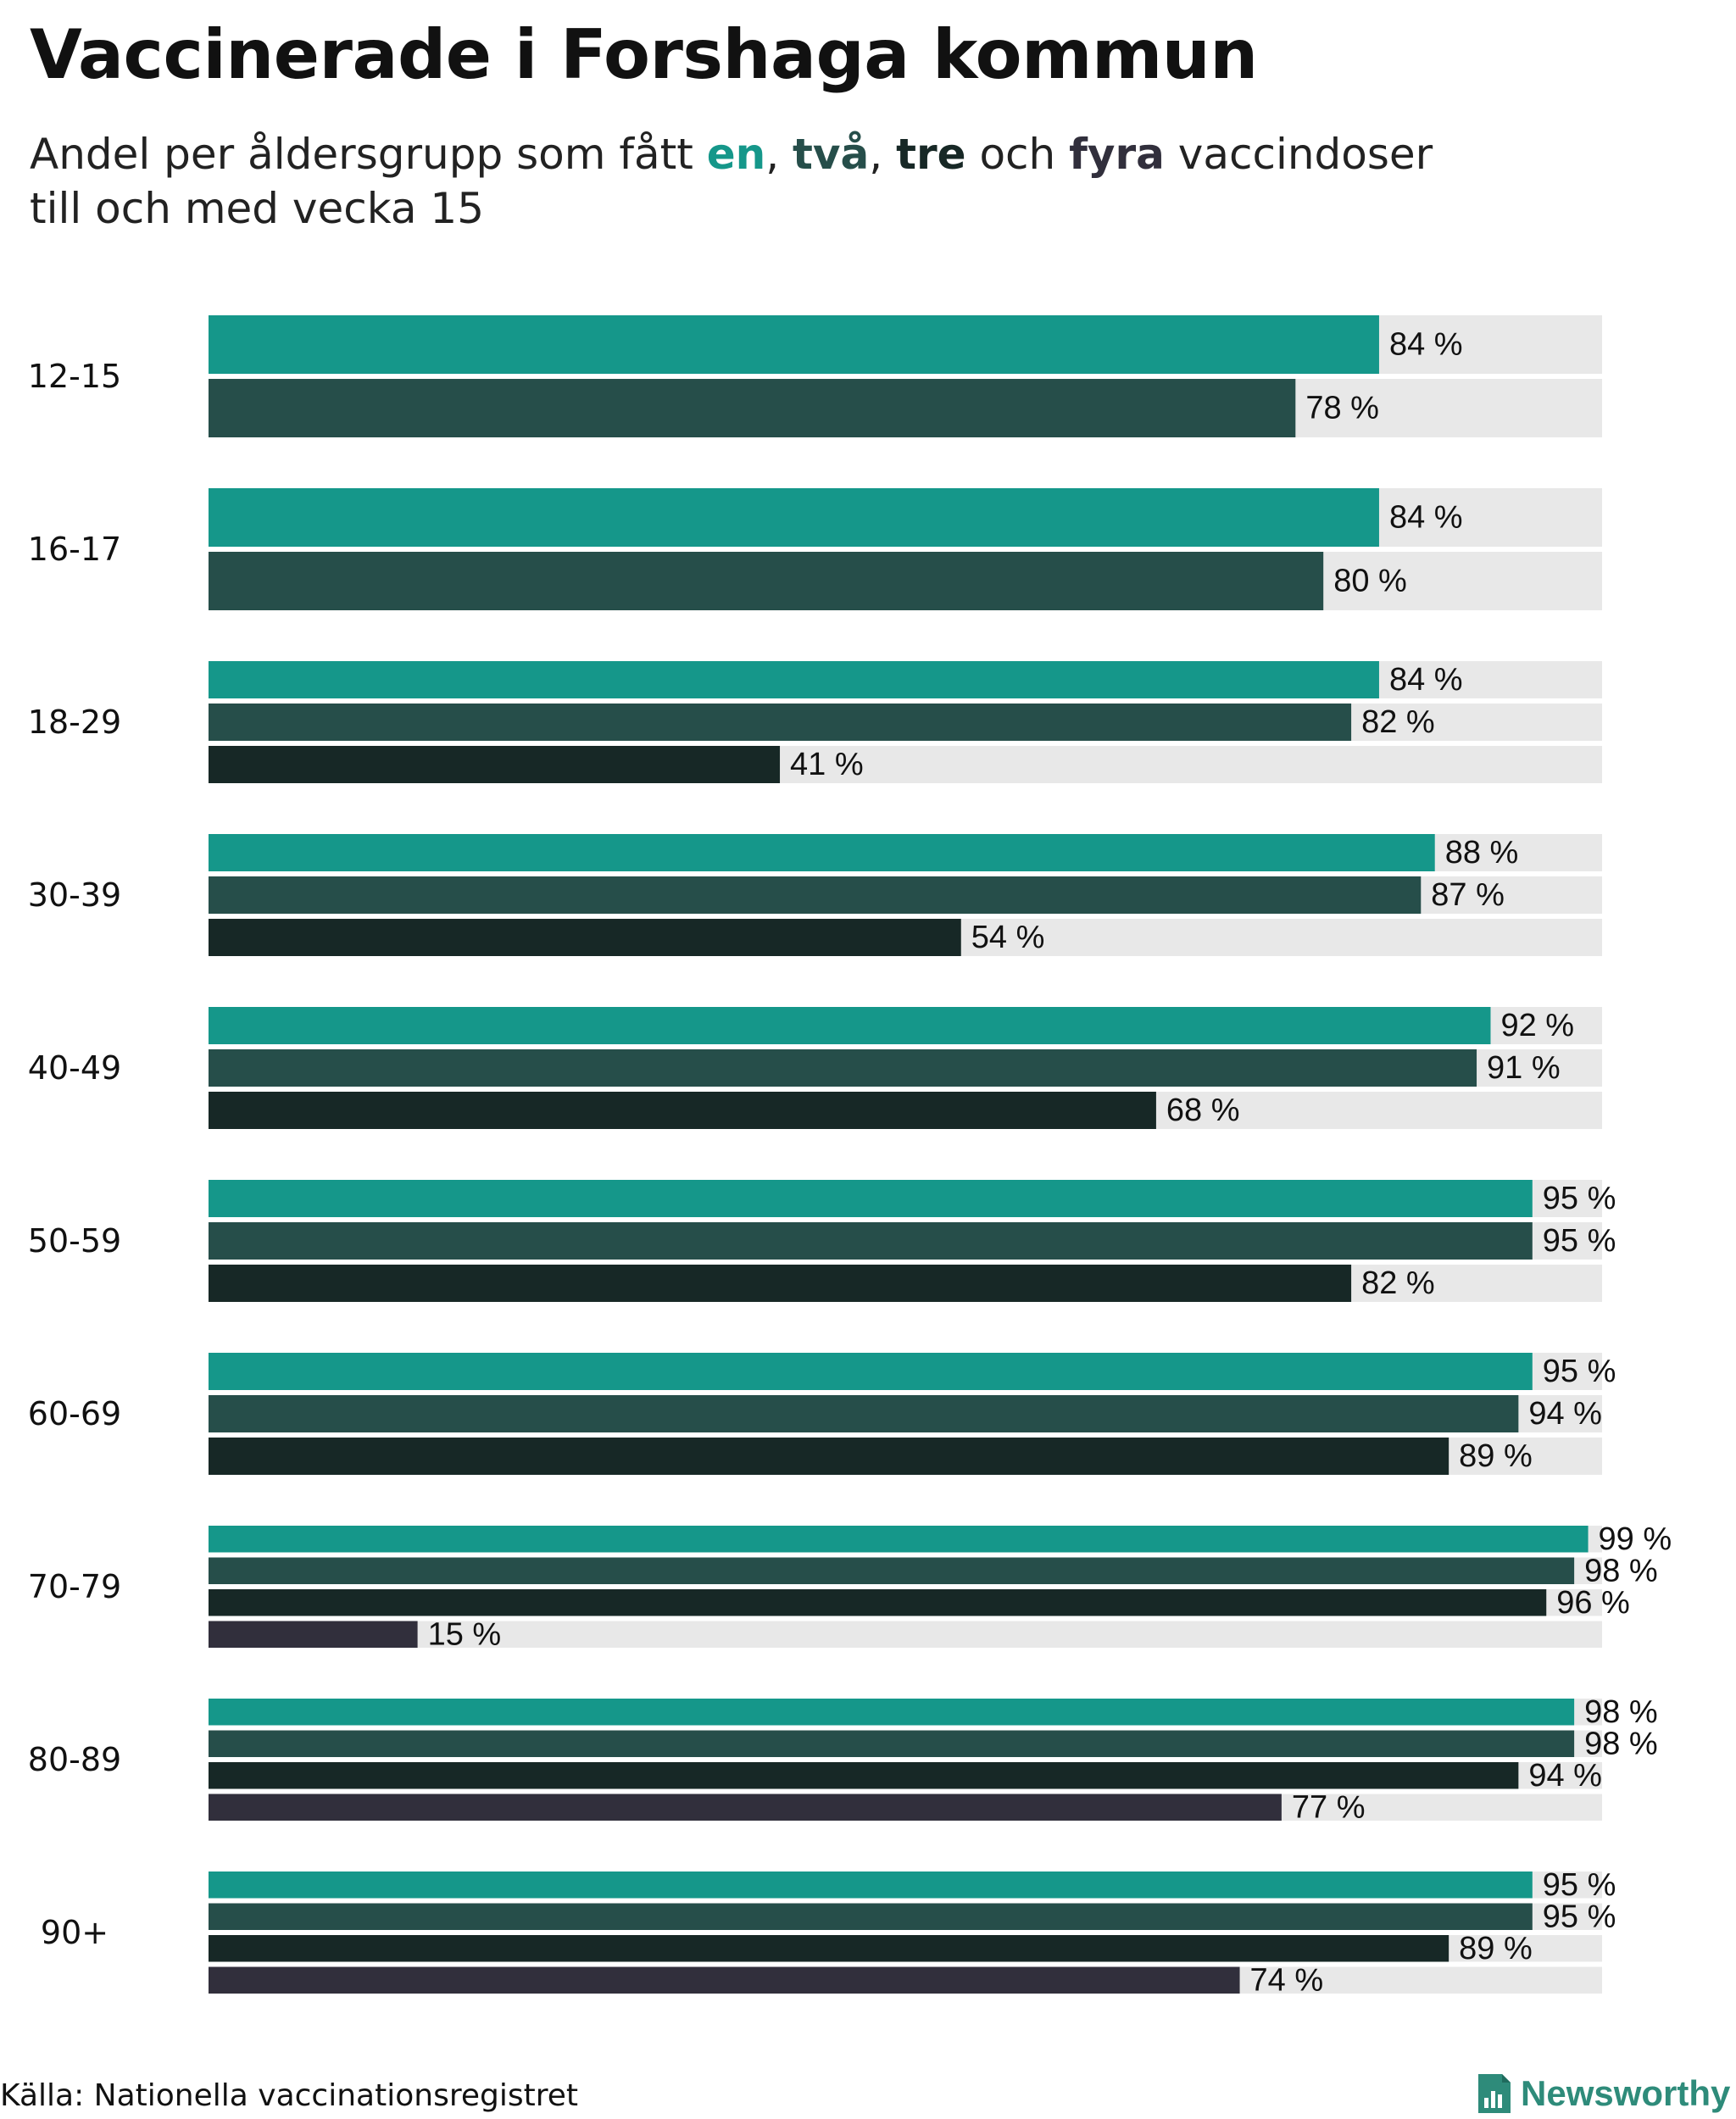 This screenshot has width=1736, height=2119. Describe the element at coordinates (931, 154) in the screenshot. I see `legend-dose-3: tre` at that location.